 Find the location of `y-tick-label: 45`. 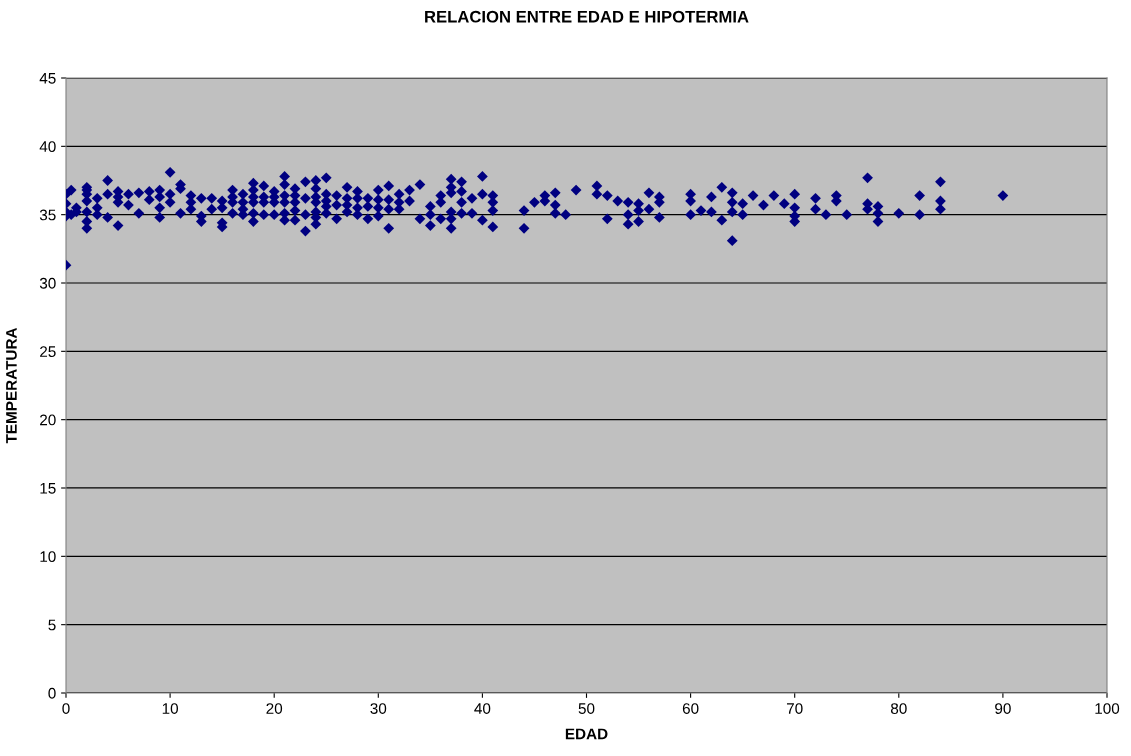

y-tick-label: 45 is located at coordinates (47, 78).